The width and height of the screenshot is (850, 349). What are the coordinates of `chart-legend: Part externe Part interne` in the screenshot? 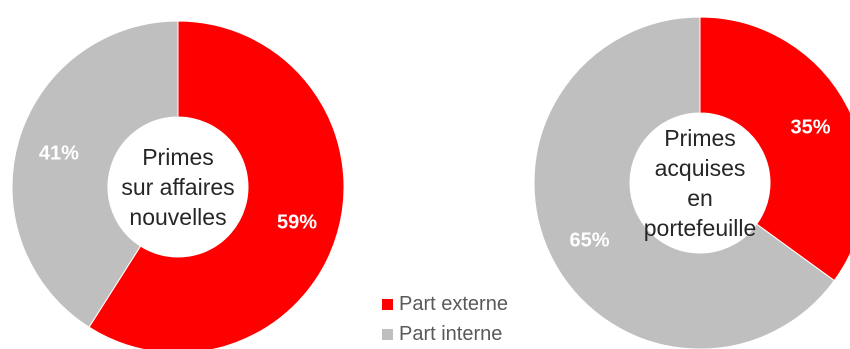 It's located at (445, 319).